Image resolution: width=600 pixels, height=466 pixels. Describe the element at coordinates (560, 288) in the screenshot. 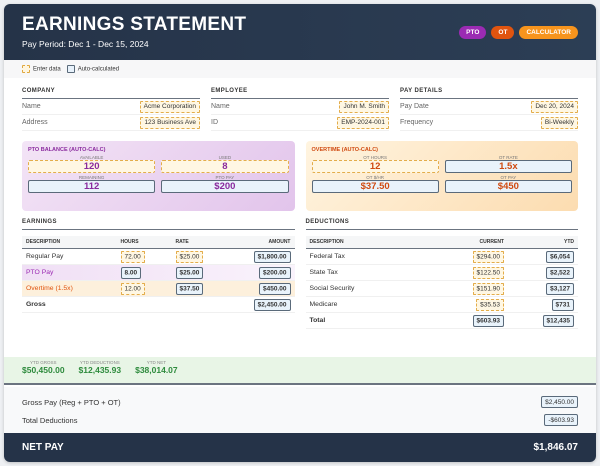

I see `ytd-value: $3,127` at that location.